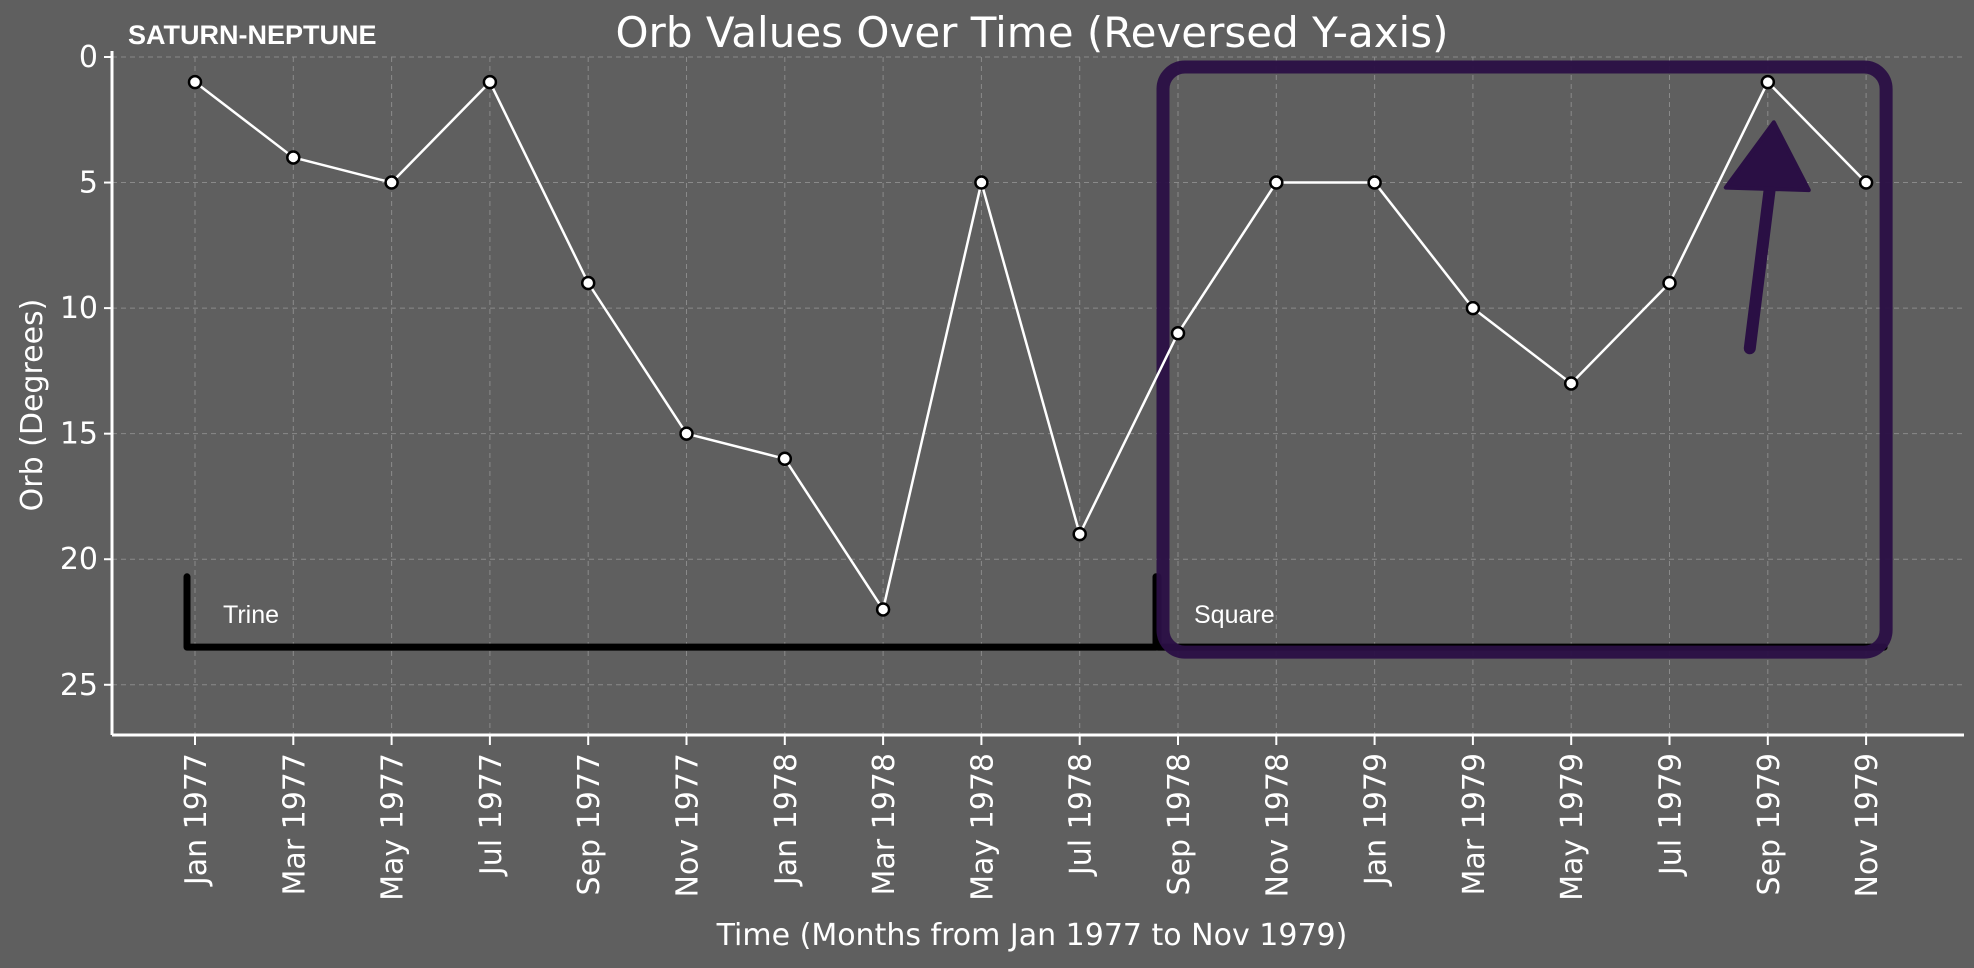 This screenshot has width=1974, height=968. I want to click on x-tick-label: Jul 1979, so click(1671, 815).